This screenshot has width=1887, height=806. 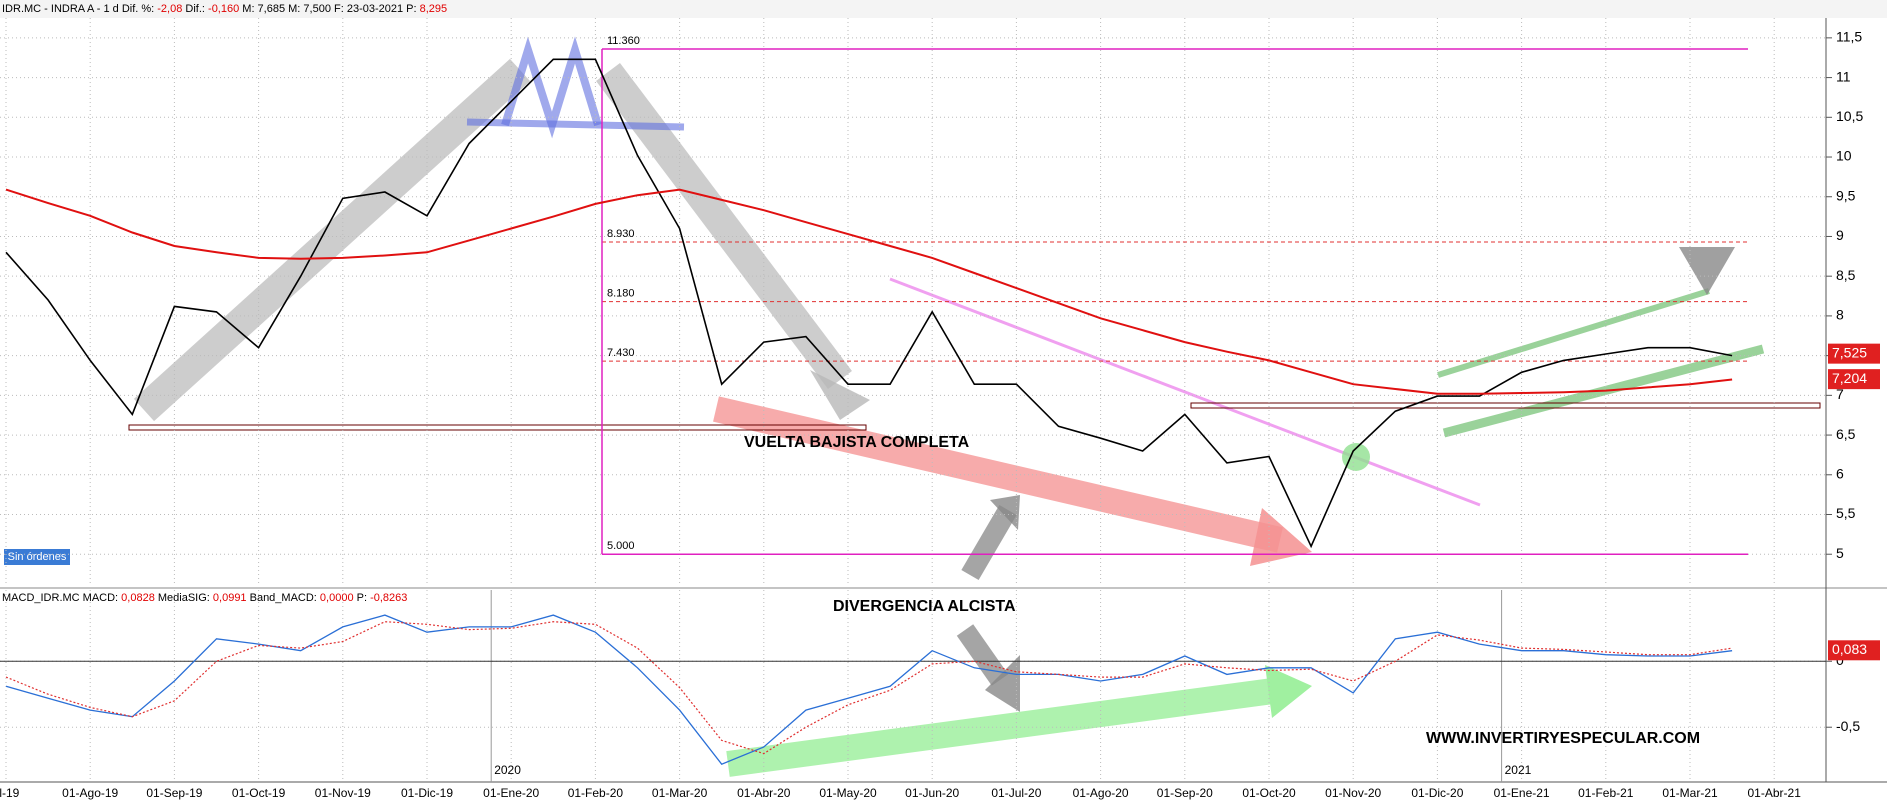 What do you see at coordinates (1101, 793) in the screenshot?
I see `x-tick-label: 01-Ago-20` at bounding box center [1101, 793].